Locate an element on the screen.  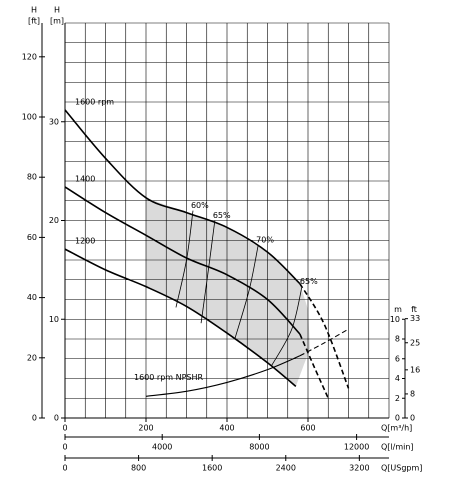
efficiency-label: 60% is located at coordinates (200, 205).